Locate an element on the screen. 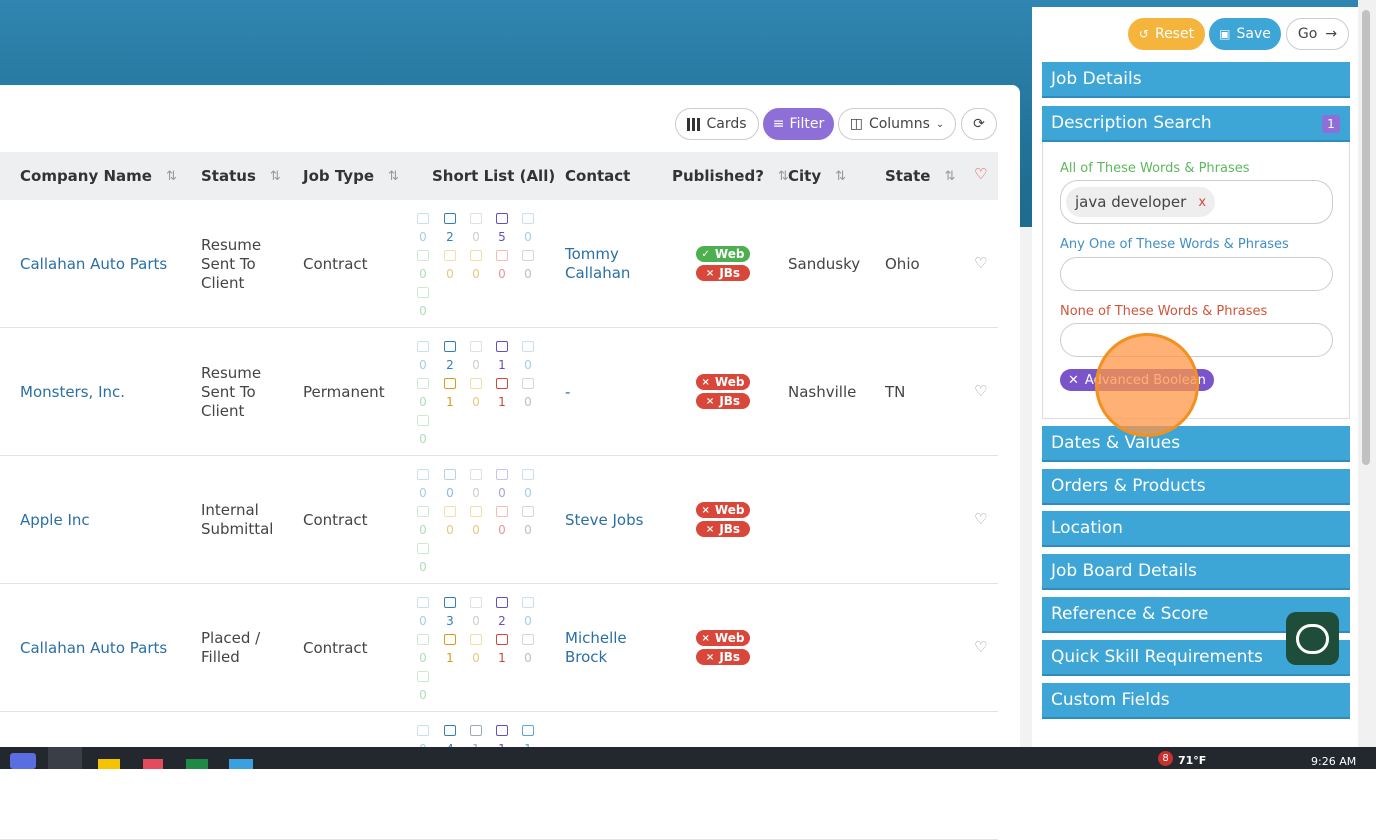 The width and height of the screenshot is (1376, 840). column-header: Short List (All) is located at coordinates (493, 176).